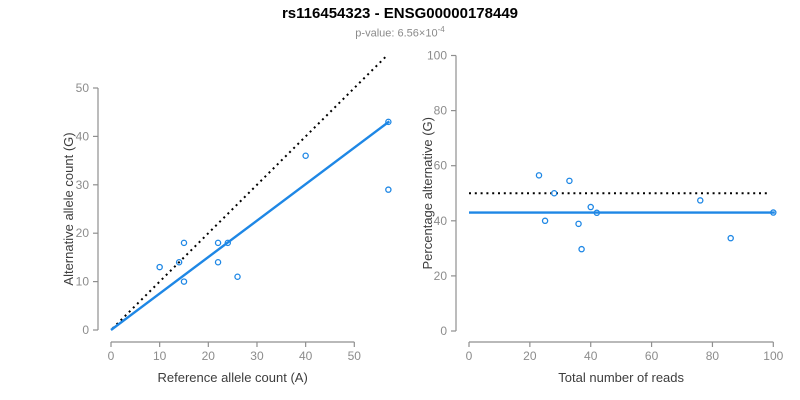  What do you see at coordinates (441, 166) in the screenshot?
I see `y-tick-label: 60` at bounding box center [441, 166].